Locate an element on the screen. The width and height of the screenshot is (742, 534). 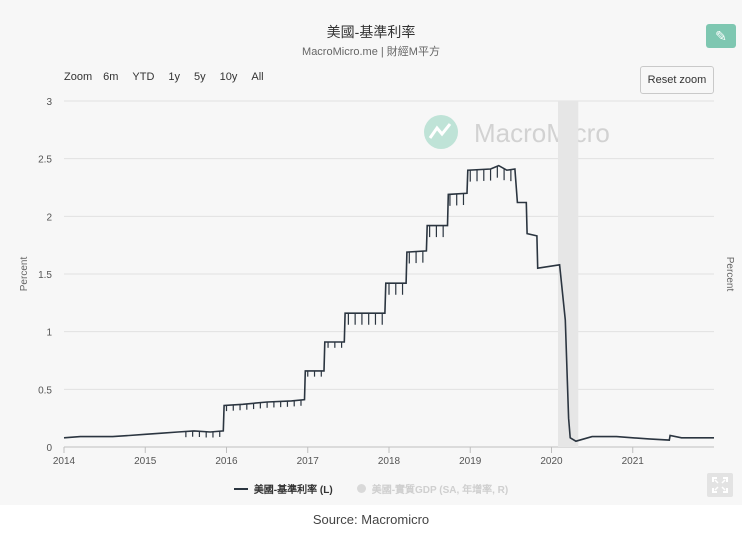
legend-item-gdp: 美國-實質GDP (SA, 年增率, R) is located at coordinates (432, 488).